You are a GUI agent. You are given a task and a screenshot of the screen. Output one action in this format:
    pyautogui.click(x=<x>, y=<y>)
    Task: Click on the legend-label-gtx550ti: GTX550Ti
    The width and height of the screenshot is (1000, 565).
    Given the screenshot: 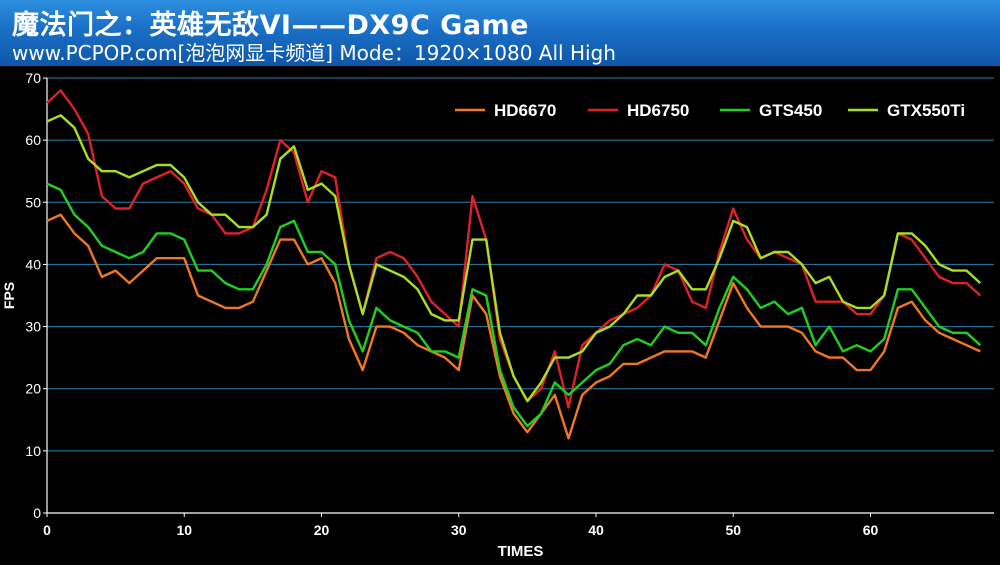 What is the action you would take?
    pyautogui.click(x=926, y=110)
    